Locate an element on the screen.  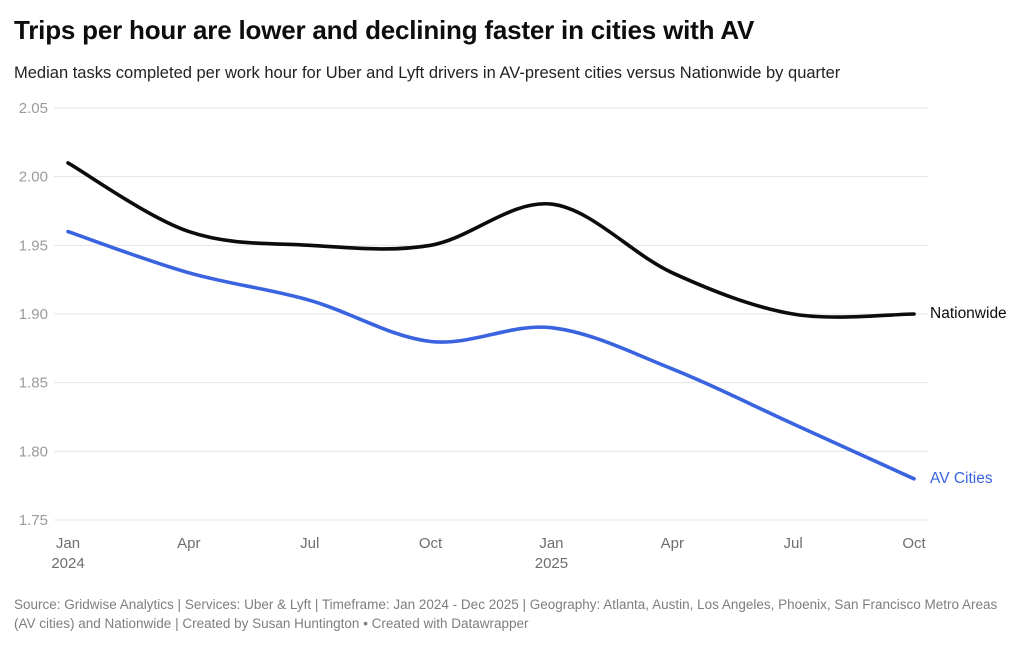
y-tick-label: 1.85 is located at coordinates (33, 383).